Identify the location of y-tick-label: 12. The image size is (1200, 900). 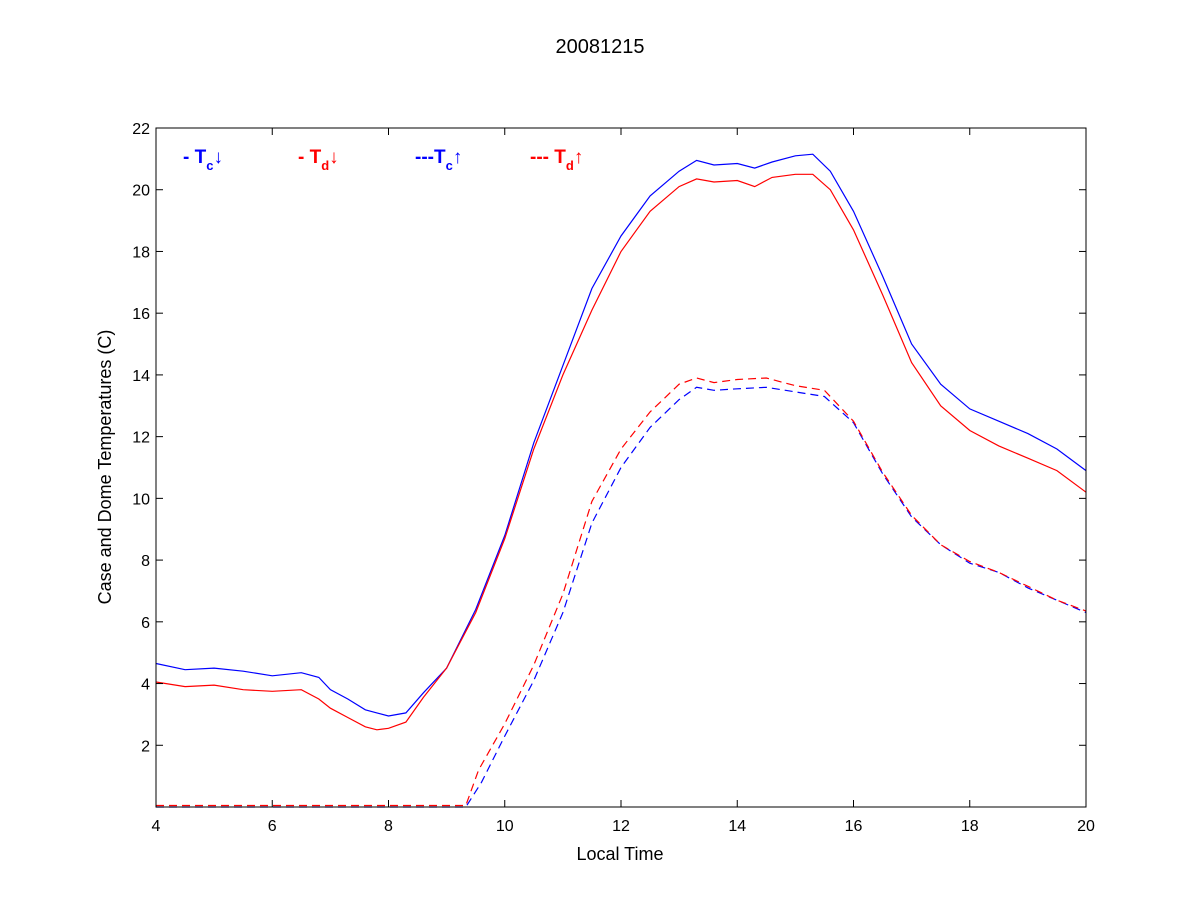
(141, 438).